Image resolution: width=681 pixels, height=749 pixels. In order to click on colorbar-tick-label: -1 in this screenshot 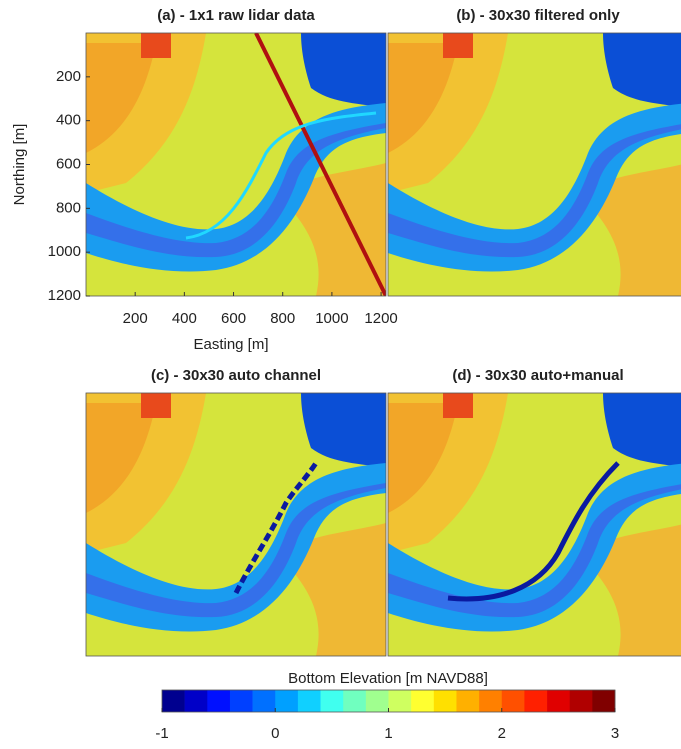, I will do `click(161, 733)`.